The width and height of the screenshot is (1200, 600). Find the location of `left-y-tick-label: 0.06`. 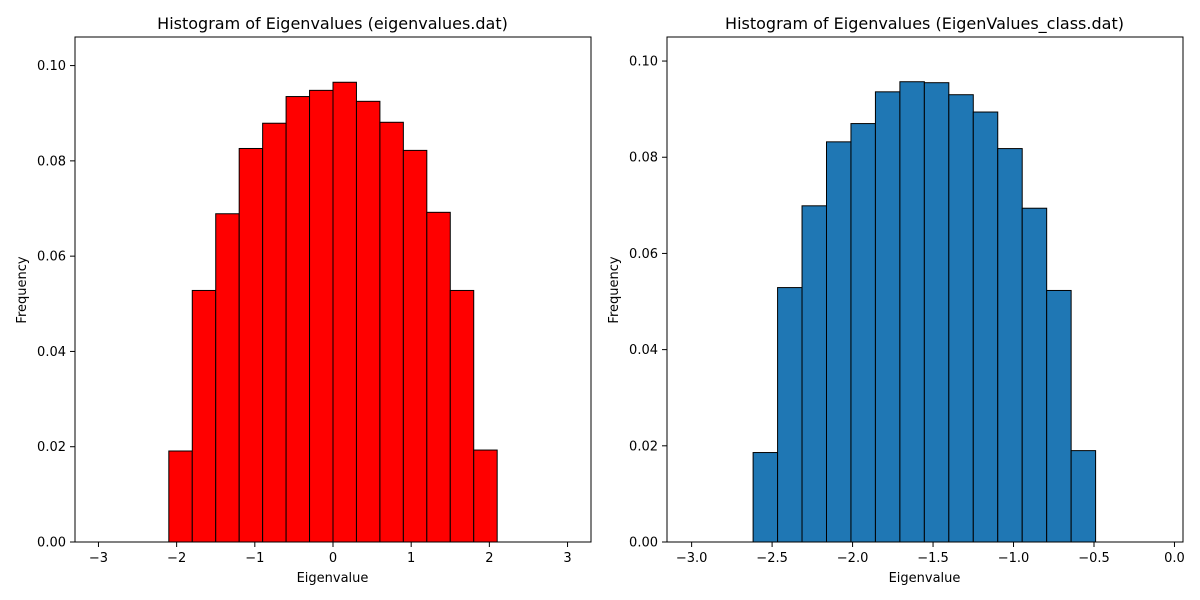

left-y-tick-label: 0.06 is located at coordinates (51, 257).